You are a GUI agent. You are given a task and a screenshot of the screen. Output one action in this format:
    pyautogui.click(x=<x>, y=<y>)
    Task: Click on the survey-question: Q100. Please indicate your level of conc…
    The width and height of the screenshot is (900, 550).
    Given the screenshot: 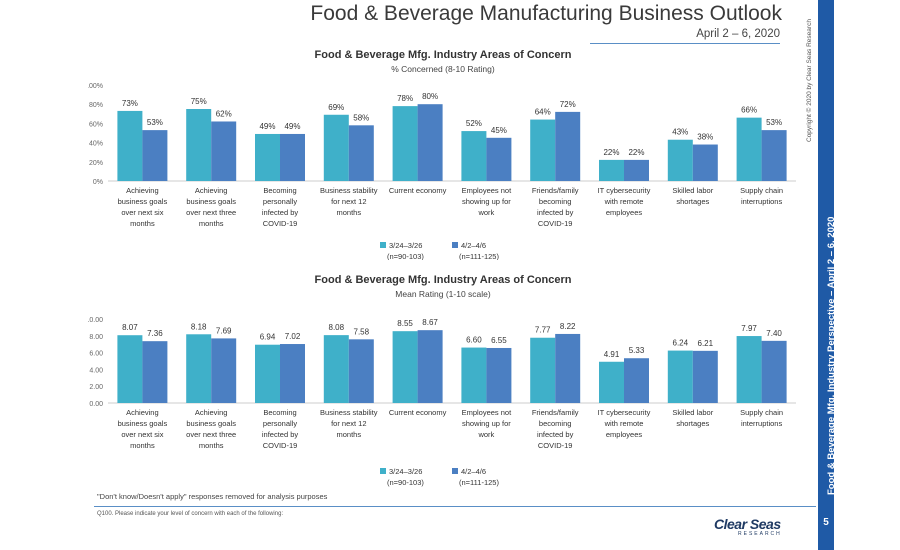 What is the action you would take?
    pyautogui.click(x=190, y=514)
    